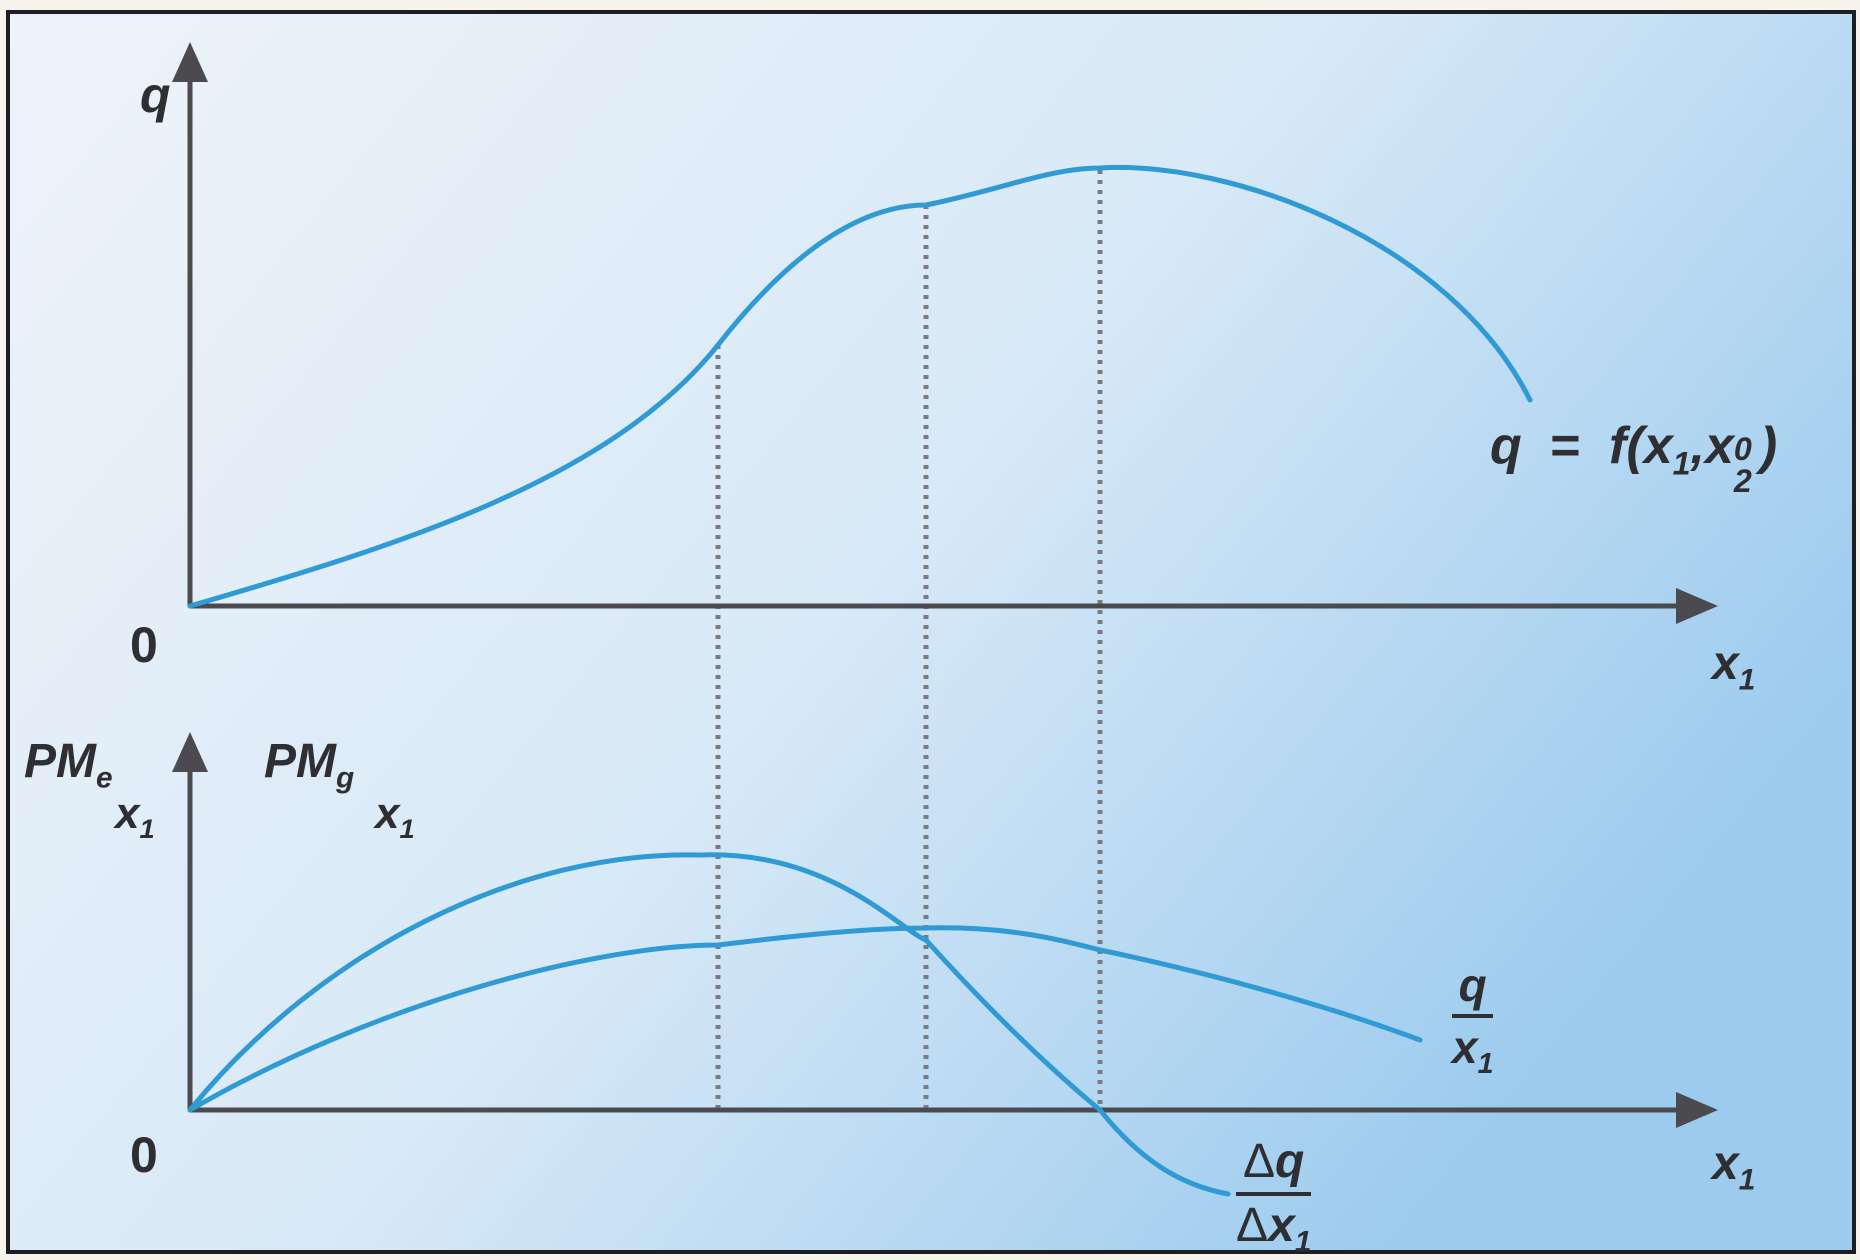  Describe the element at coordinates (1734, 667) in the screenshot. I see `top-x-axis-label: x1` at that location.